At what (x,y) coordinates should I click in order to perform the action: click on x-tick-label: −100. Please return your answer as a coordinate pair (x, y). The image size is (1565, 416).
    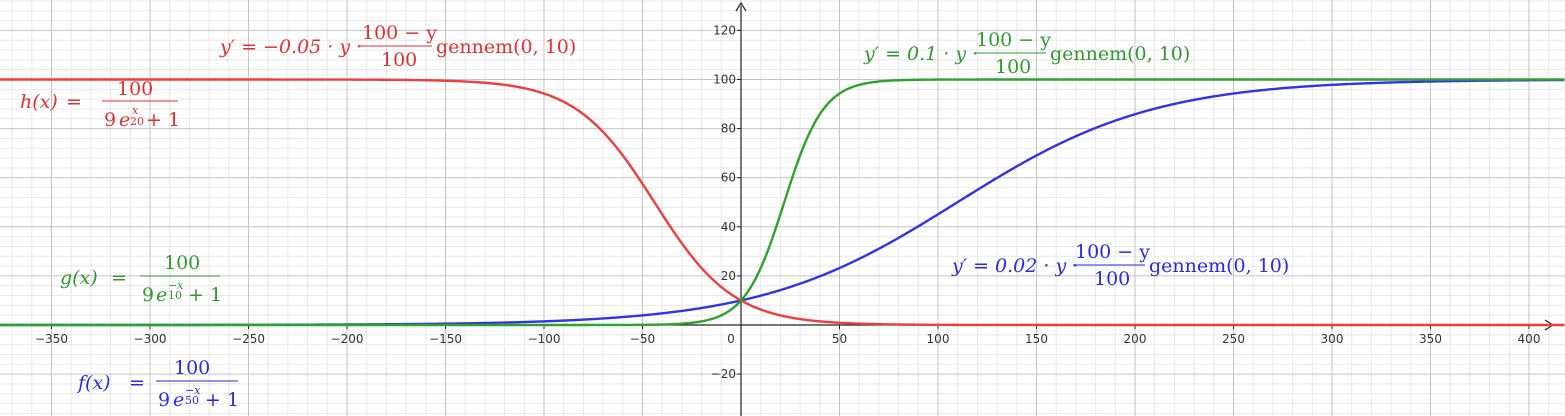
    Looking at the image, I should click on (544, 339).